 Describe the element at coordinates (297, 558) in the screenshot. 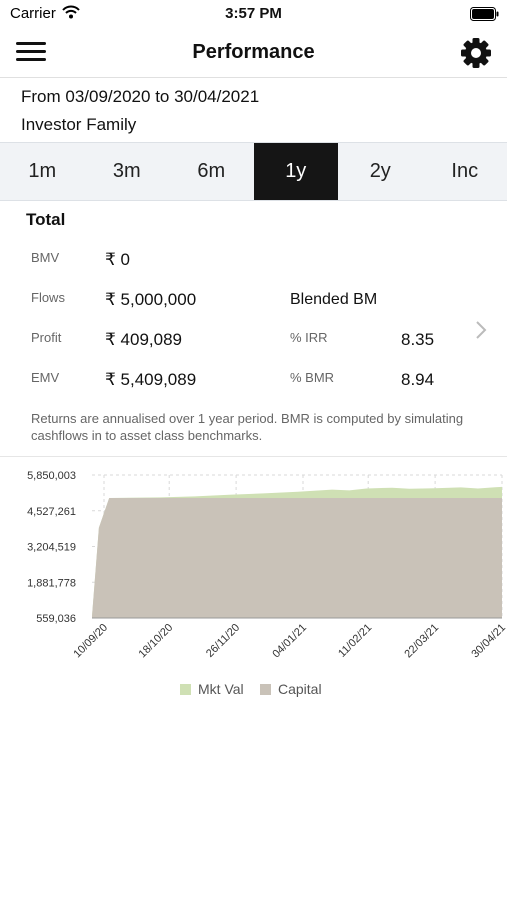

I see `series-area-capital` at that location.